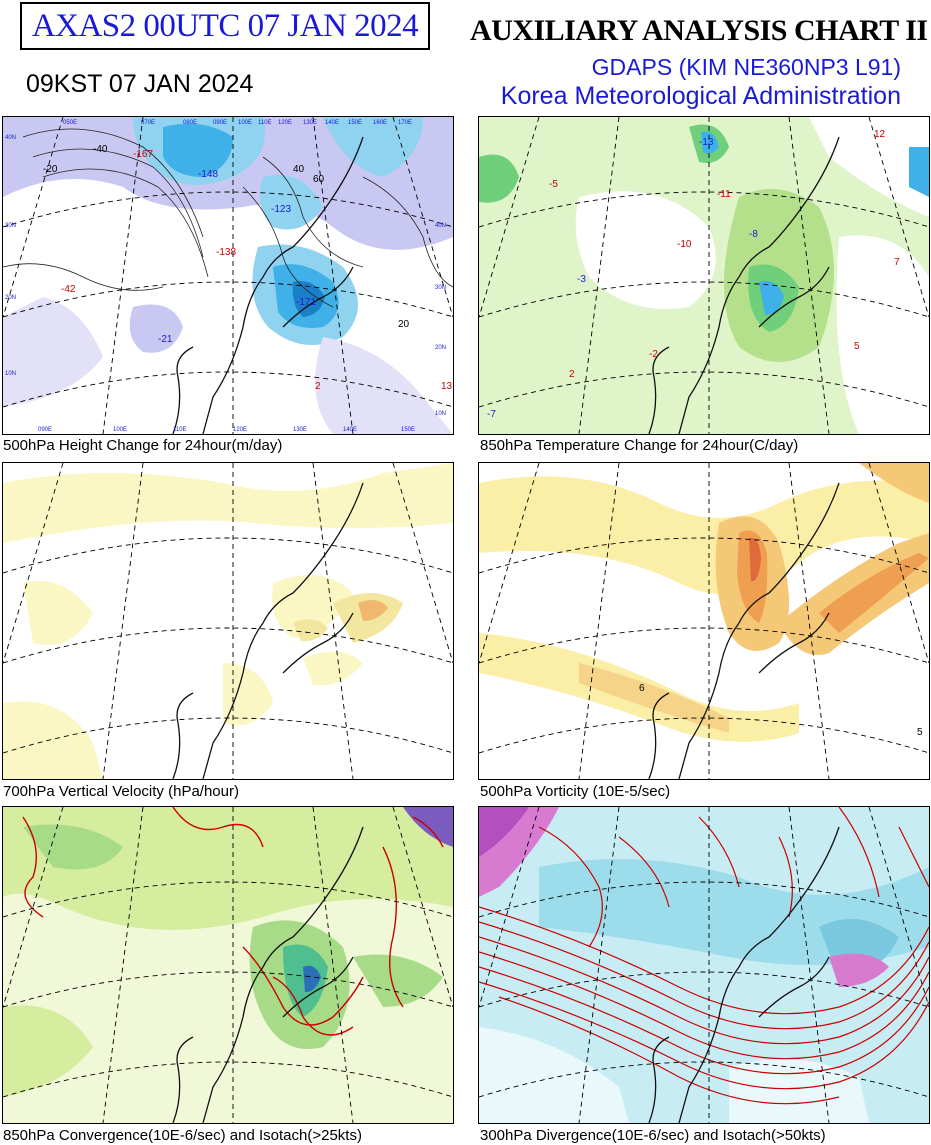 Image resolution: width=931 pixels, height=1145 pixels. What do you see at coordinates (310, 123) in the screenshot?
I see `lon-top-label: 130E` at bounding box center [310, 123].